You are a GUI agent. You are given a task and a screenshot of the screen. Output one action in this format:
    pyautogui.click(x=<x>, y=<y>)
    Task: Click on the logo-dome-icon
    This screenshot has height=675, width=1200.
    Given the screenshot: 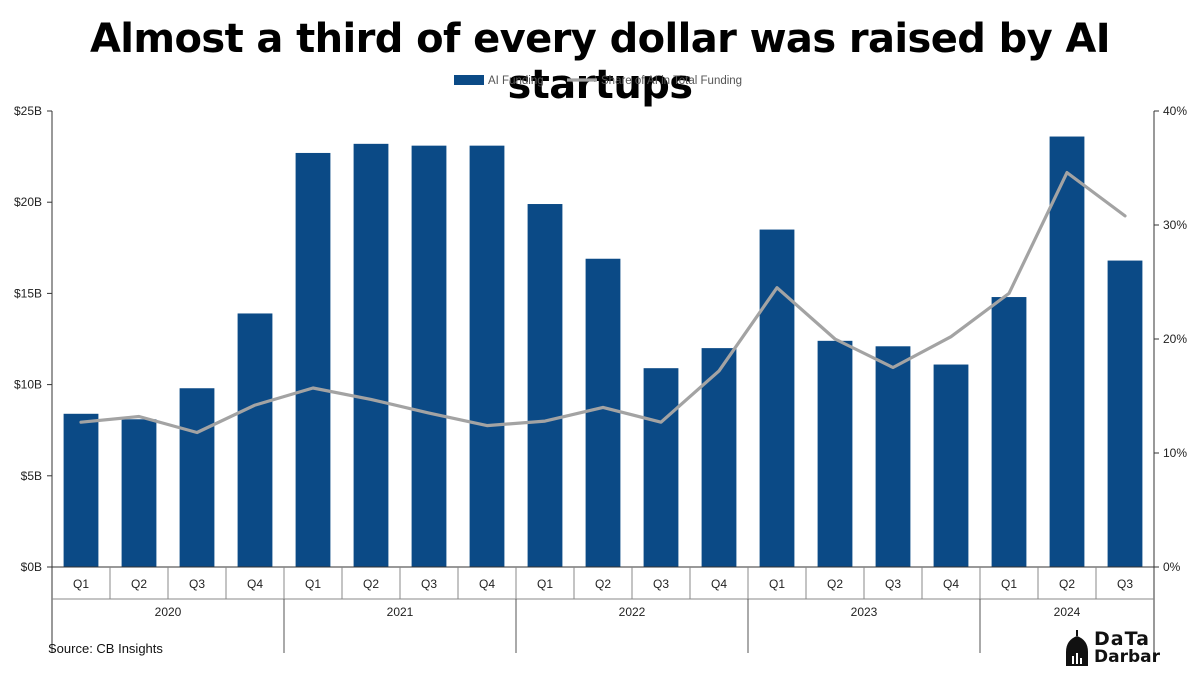 What is the action you would take?
    pyautogui.click(x=1077, y=648)
    